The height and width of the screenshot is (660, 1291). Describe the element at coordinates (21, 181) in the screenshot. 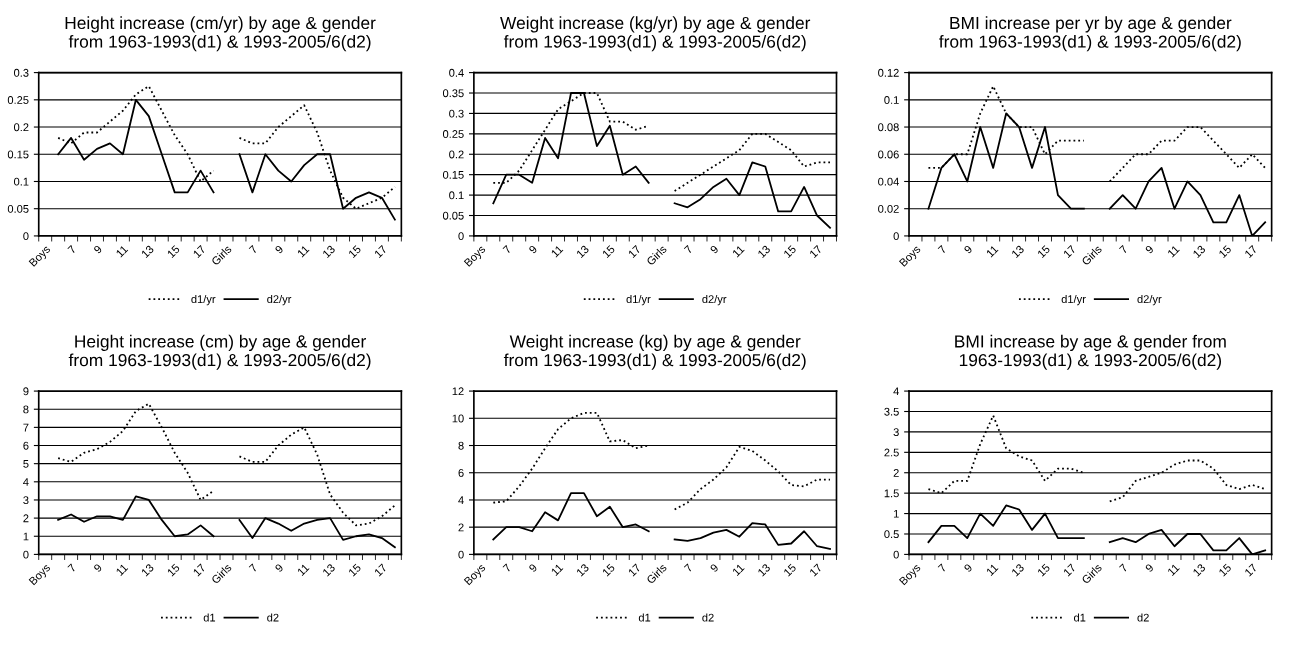

I see `y-tick-label: 0.1` at that location.